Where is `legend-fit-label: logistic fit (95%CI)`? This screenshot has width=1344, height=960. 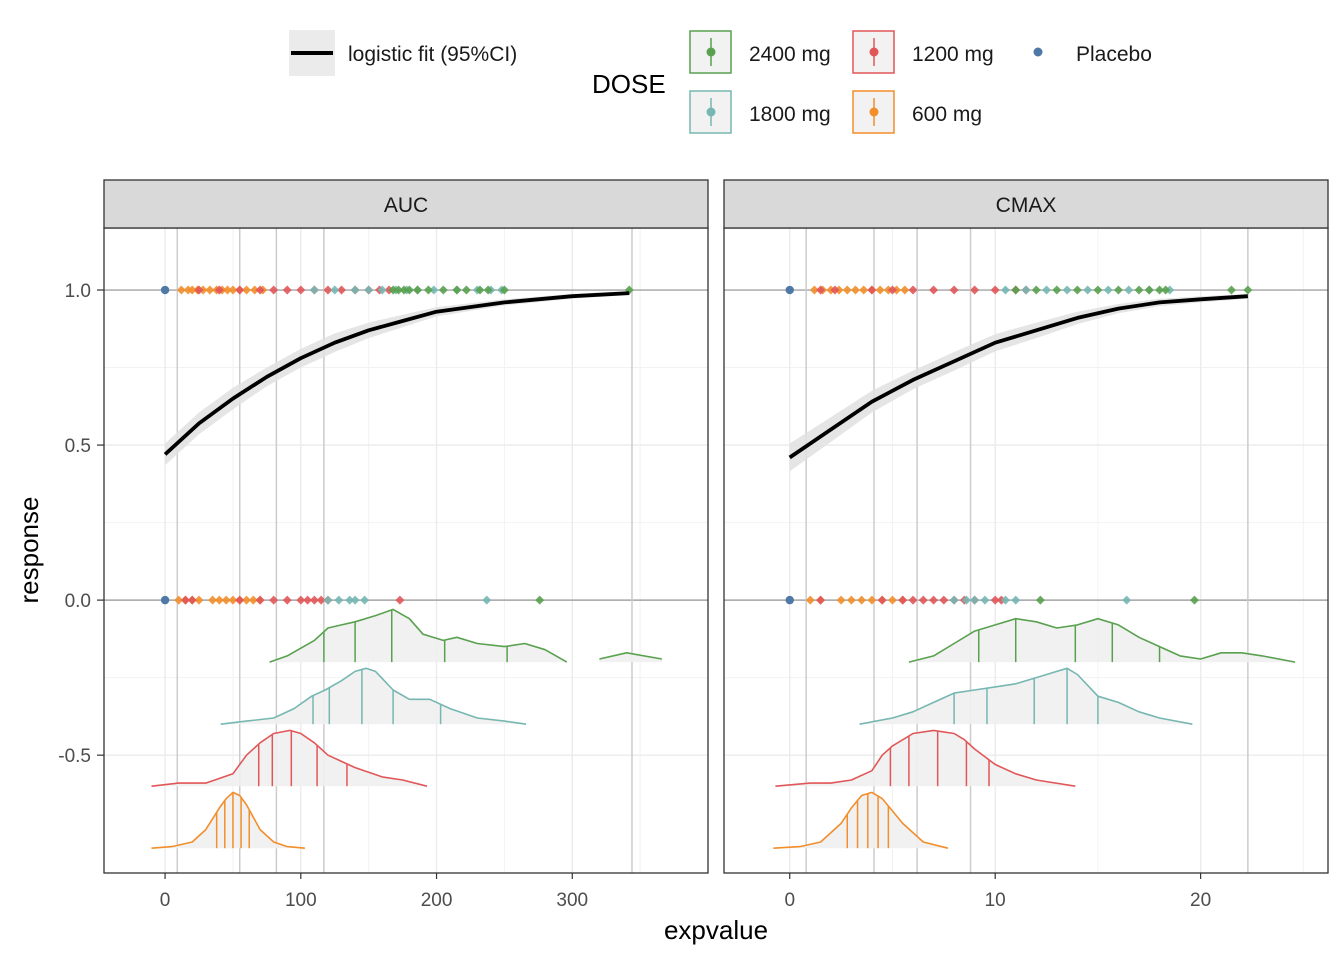
legend-fit-label: logistic fit (95%CI) is located at coordinates (432, 54).